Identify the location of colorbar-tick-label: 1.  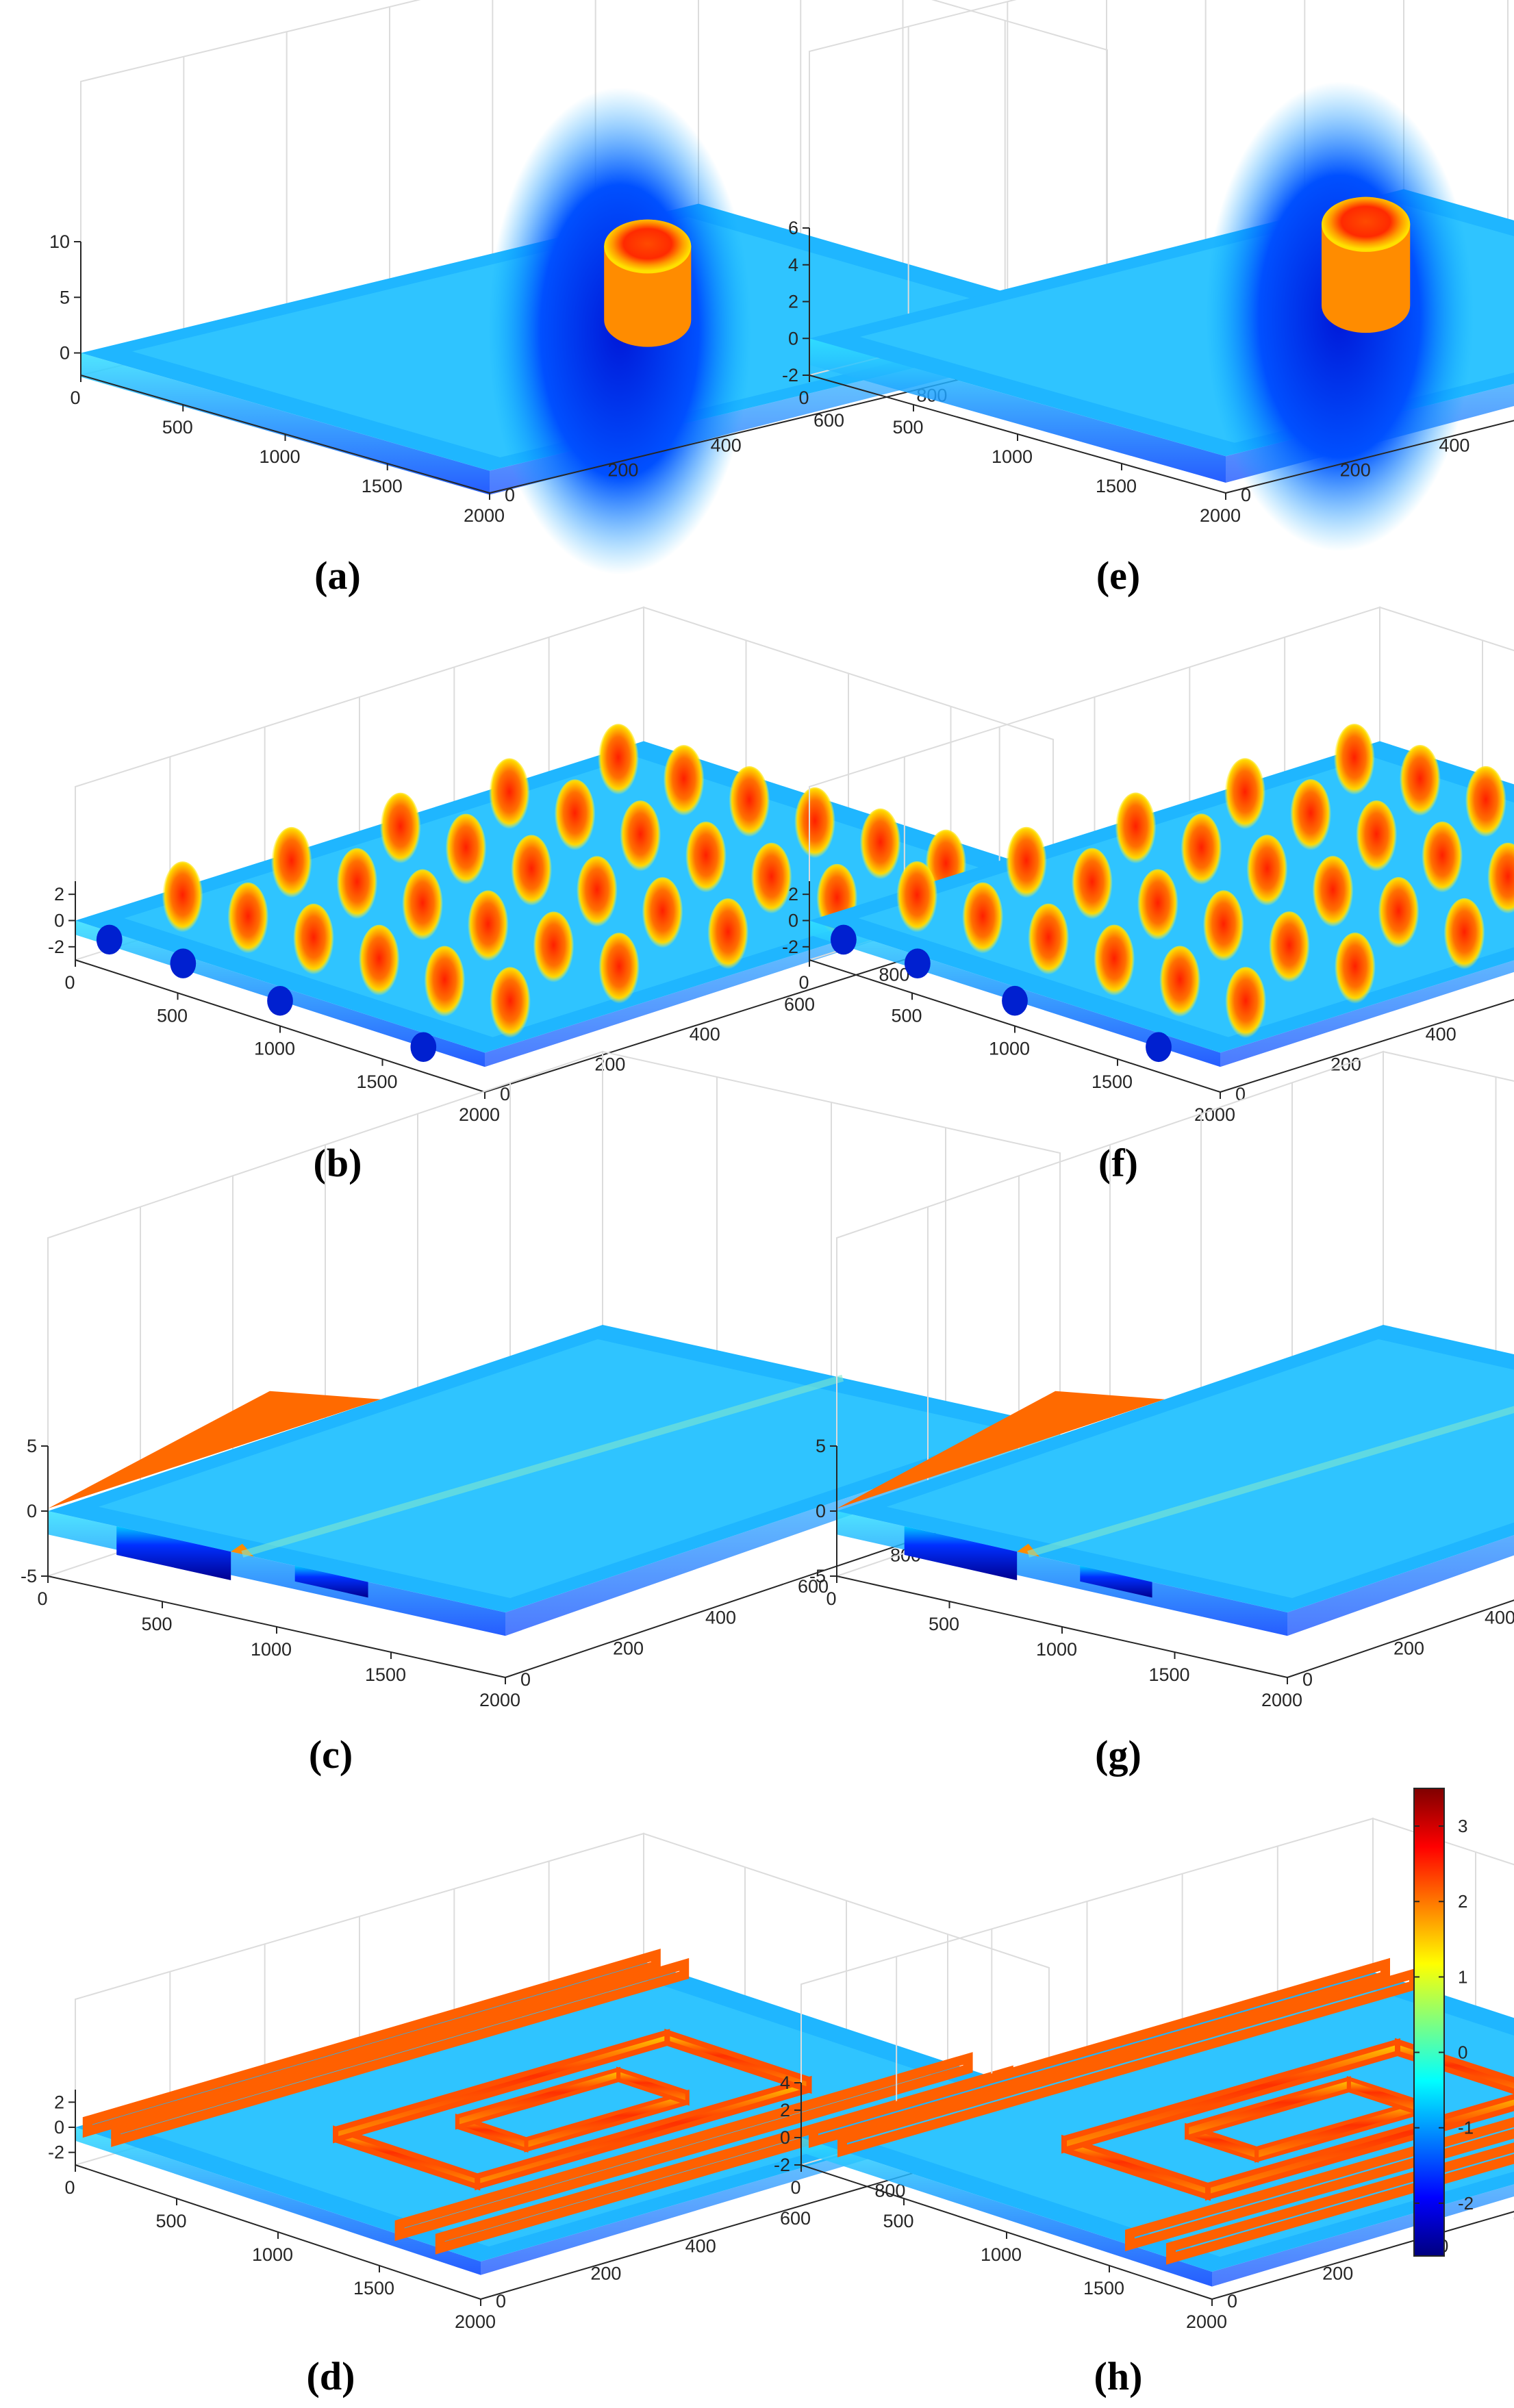
(1462, 1977).